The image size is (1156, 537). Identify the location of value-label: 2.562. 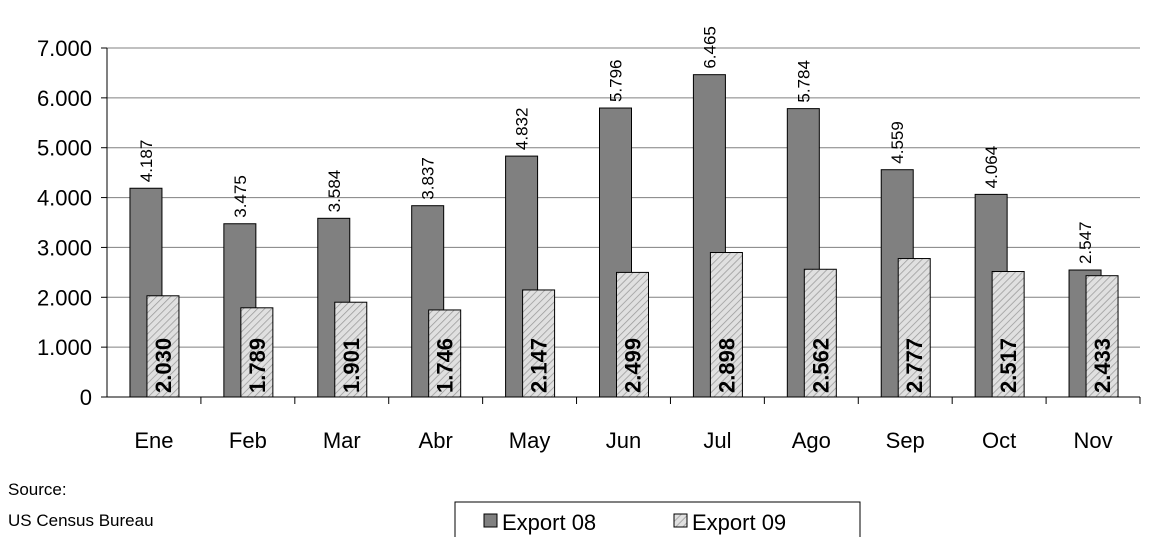
(820, 365).